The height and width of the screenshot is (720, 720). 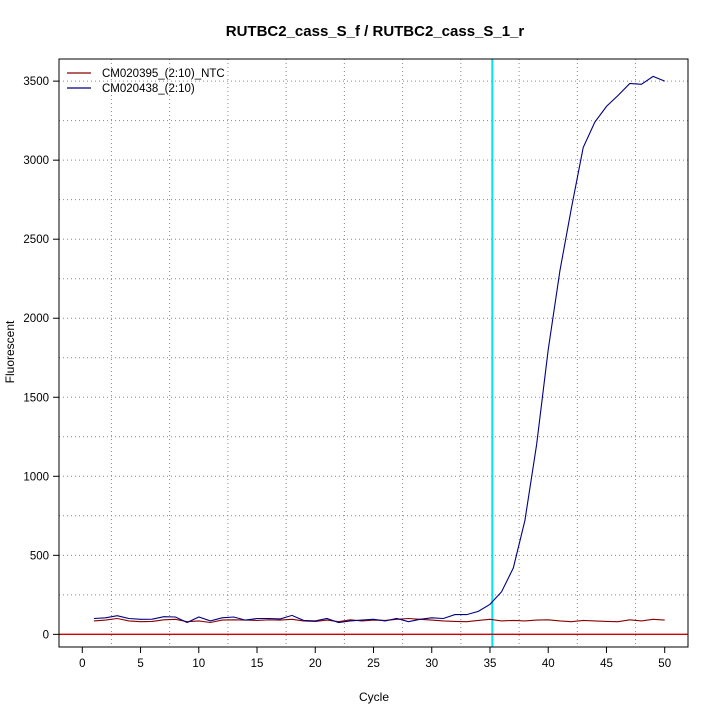 I want to click on x-tick-label: 5, so click(x=140, y=664).